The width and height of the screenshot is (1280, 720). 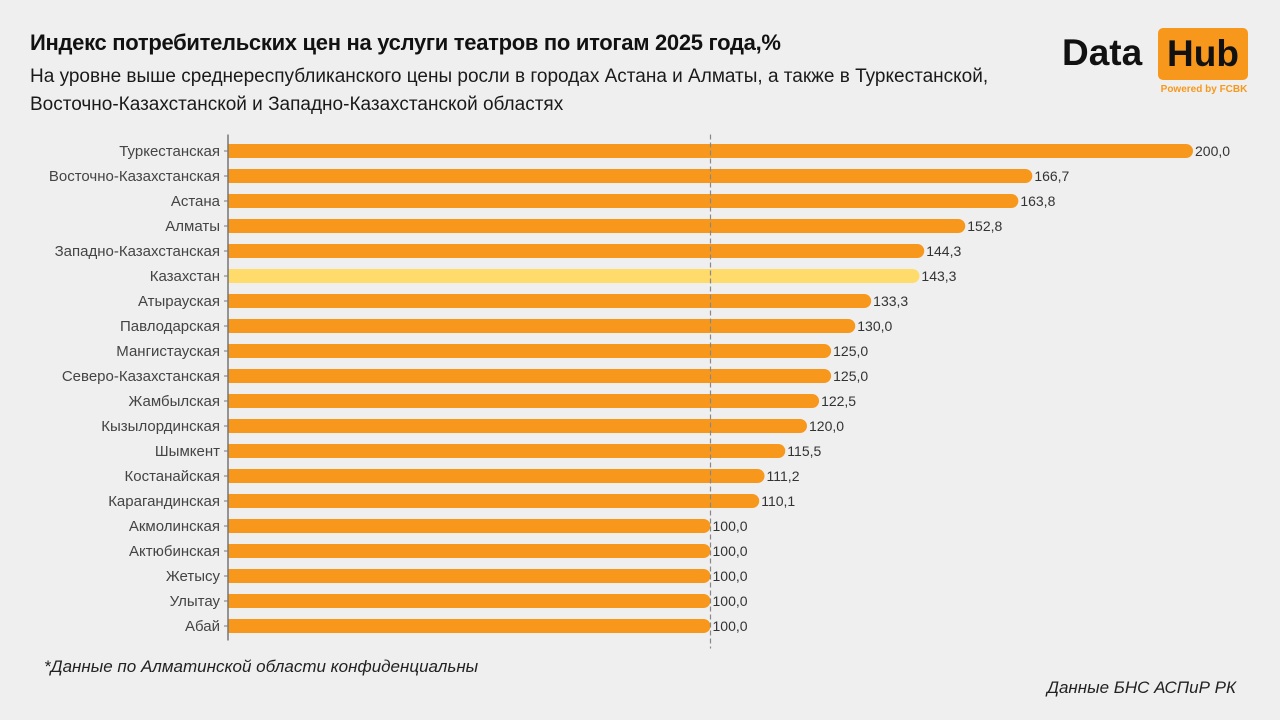 I want to click on category-label: Казахстан, so click(x=185, y=276).